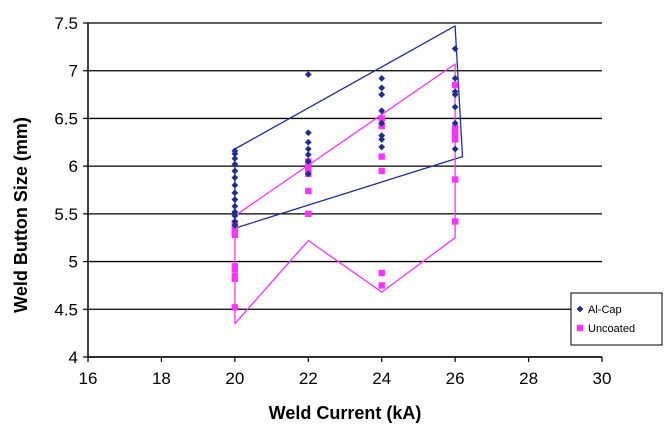 The width and height of the screenshot is (664, 432). Describe the element at coordinates (234, 378) in the screenshot. I see `x-tick-label: 20` at that location.